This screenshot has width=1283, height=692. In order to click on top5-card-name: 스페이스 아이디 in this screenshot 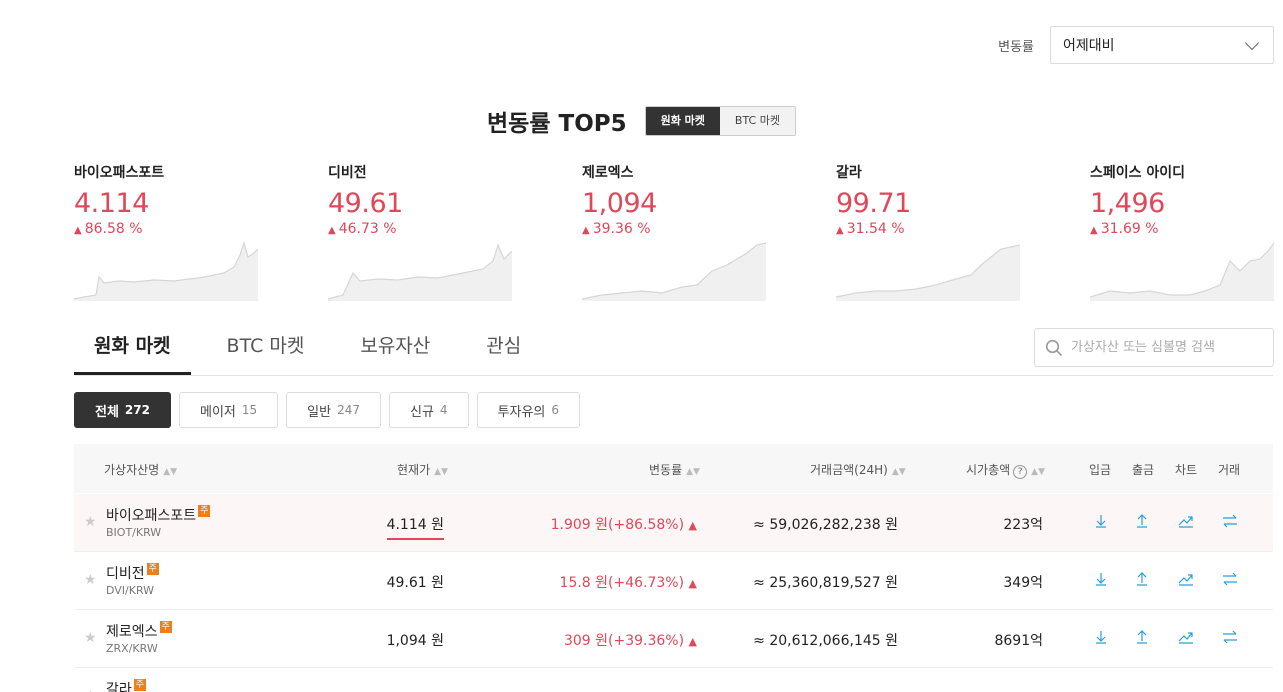, I will do `click(1138, 173)`.